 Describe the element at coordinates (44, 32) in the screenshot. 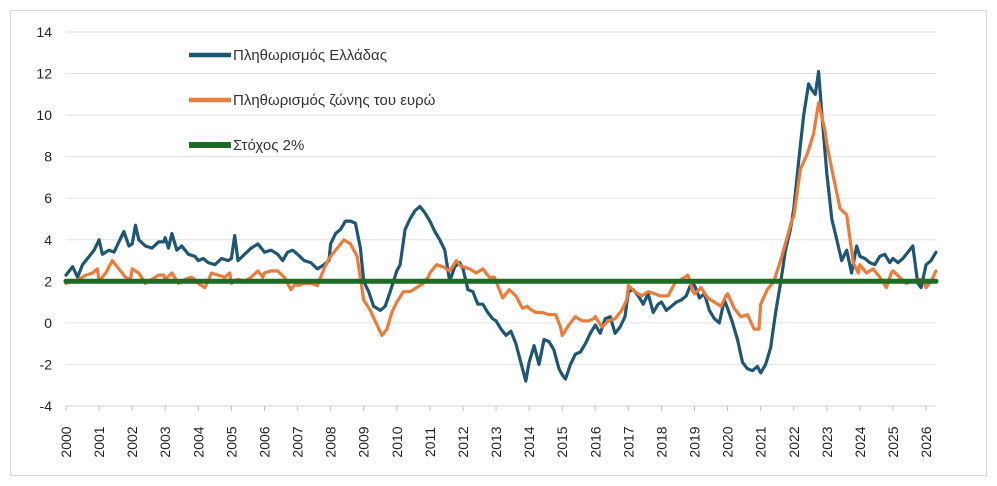

I see `y-tick-label: 14` at that location.